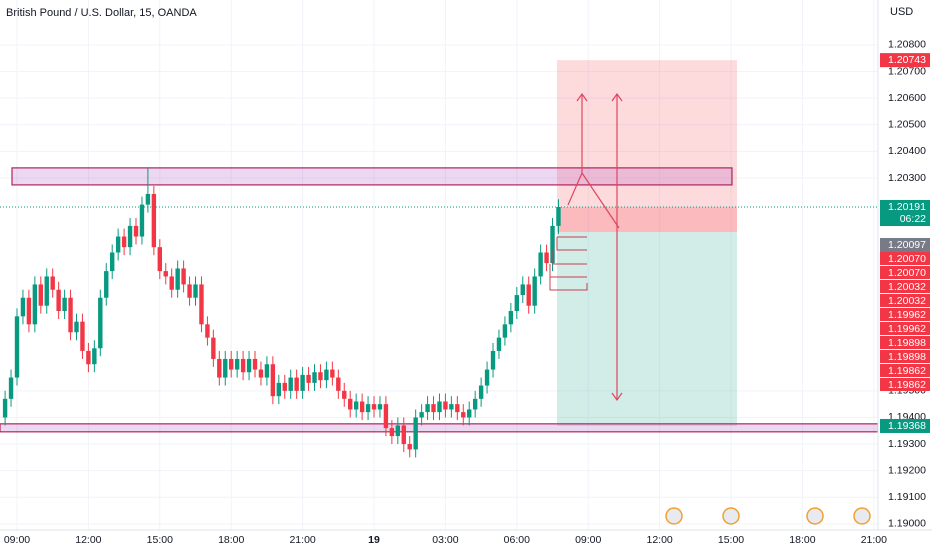 Image resolution: width=932 pixels, height=550 pixels. I want to click on y-tick-label: 1.19300, so click(907, 444).